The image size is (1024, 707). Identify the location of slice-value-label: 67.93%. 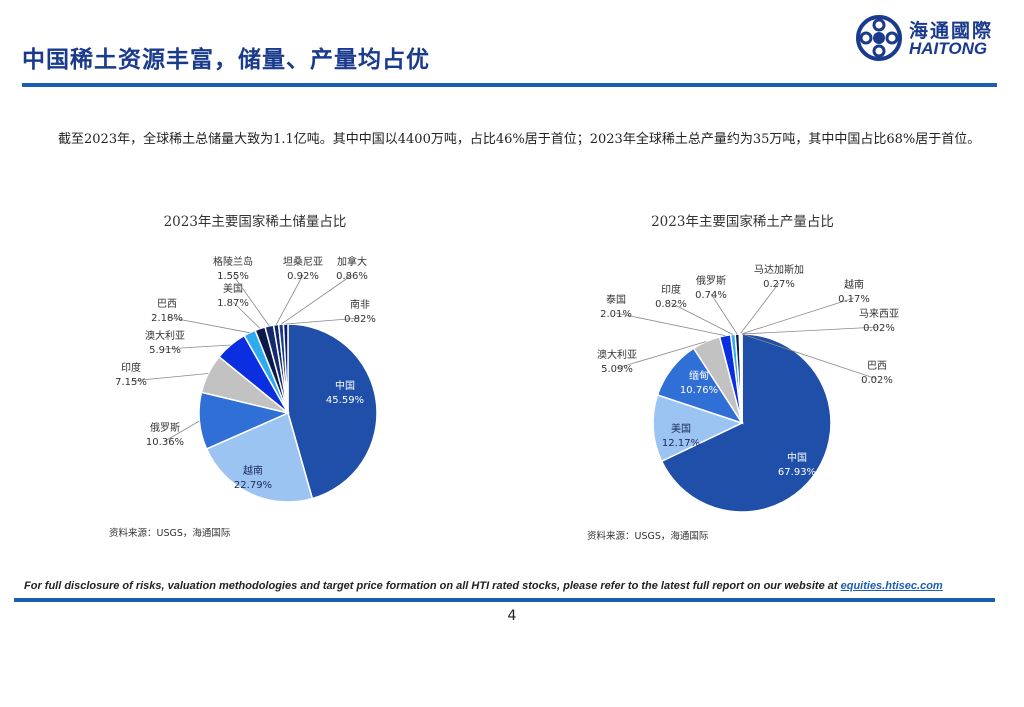
(797, 472).